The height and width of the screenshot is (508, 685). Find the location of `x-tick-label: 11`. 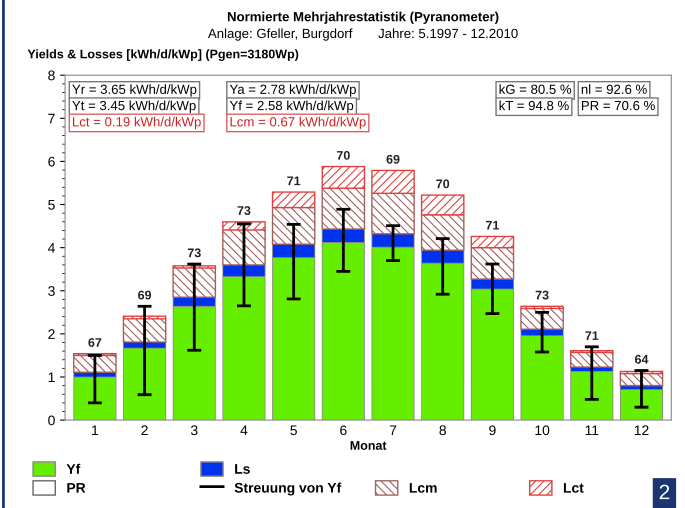

x-tick-label: 11 is located at coordinates (592, 430).